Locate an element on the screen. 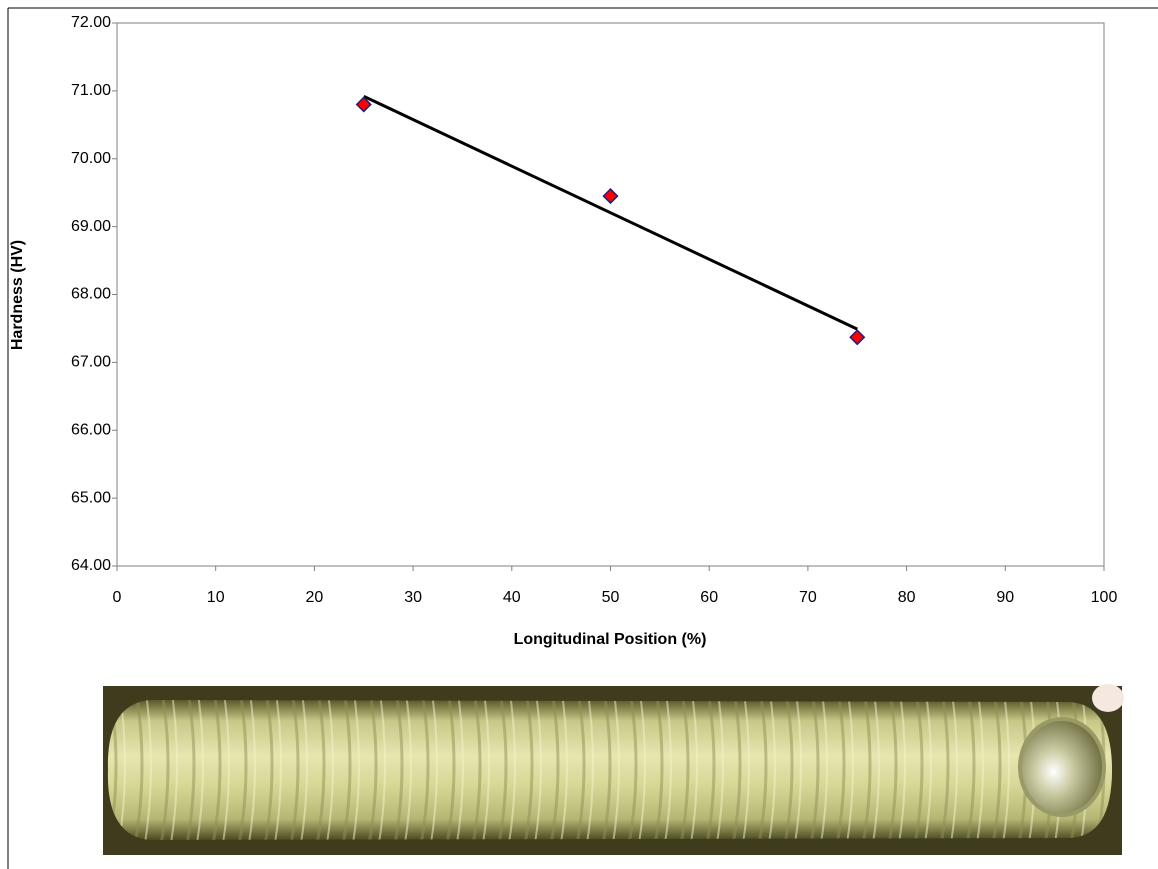 The image size is (1158, 869). x-tick-label: 90 is located at coordinates (1005, 597).